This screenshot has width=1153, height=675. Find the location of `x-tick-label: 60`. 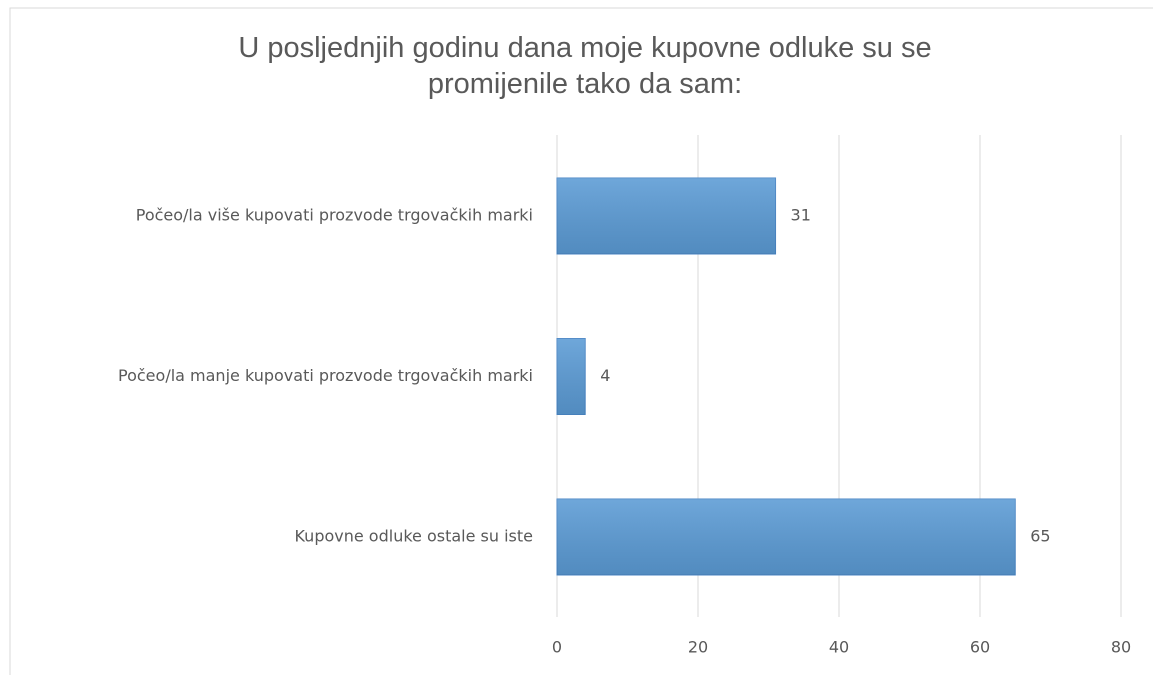

x-tick-label: 60 is located at coordinates (980, 647).